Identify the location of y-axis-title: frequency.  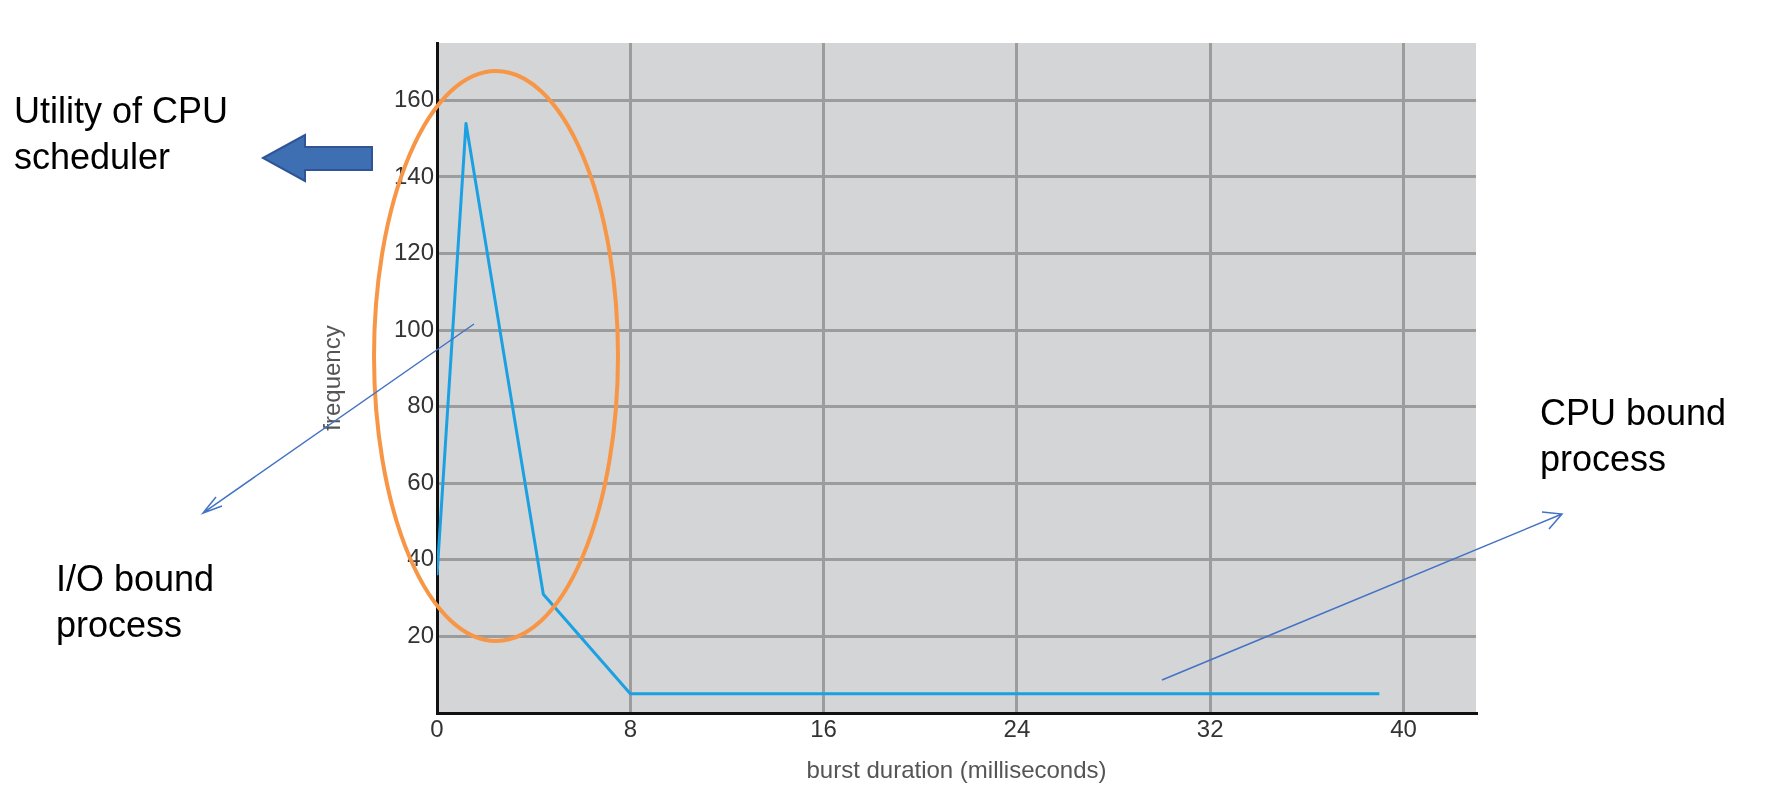
(332, 378).